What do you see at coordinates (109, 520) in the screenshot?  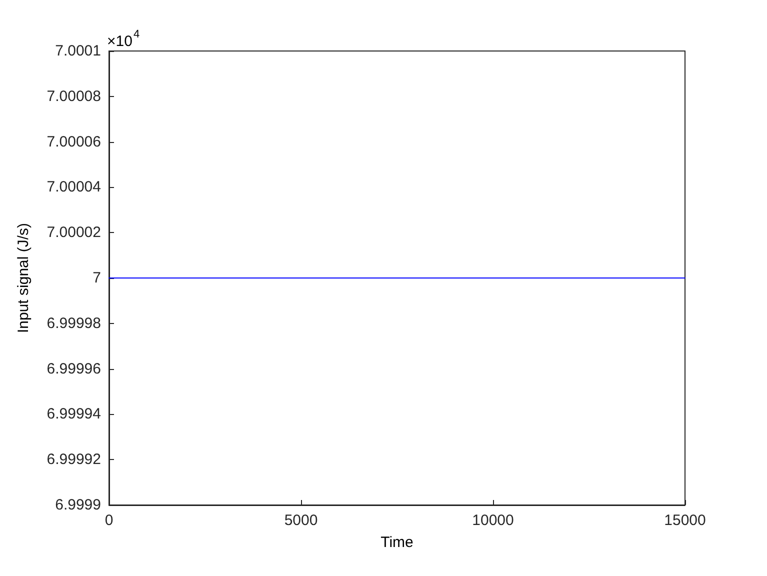 I see `x-tick-label: 0` at bounding box center [109, 520].